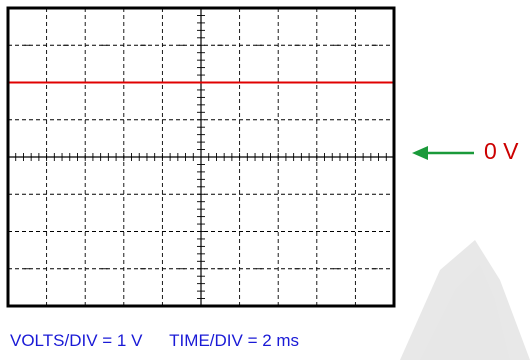 Image resolution: width=532 pixels, height=360 pixels. I want to click on volts-per-div-label: VOLTS/DIV = 1 V, so click(76, 340).